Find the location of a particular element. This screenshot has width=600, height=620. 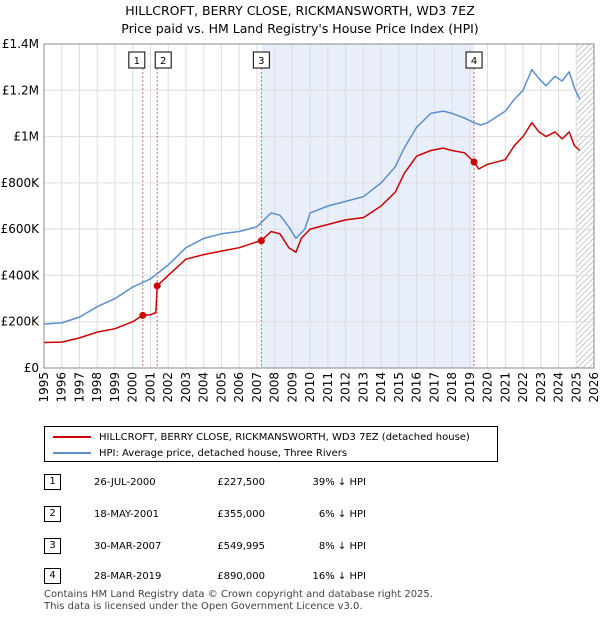

x-tick-label: 2016 is located at coordinates (417, 387).